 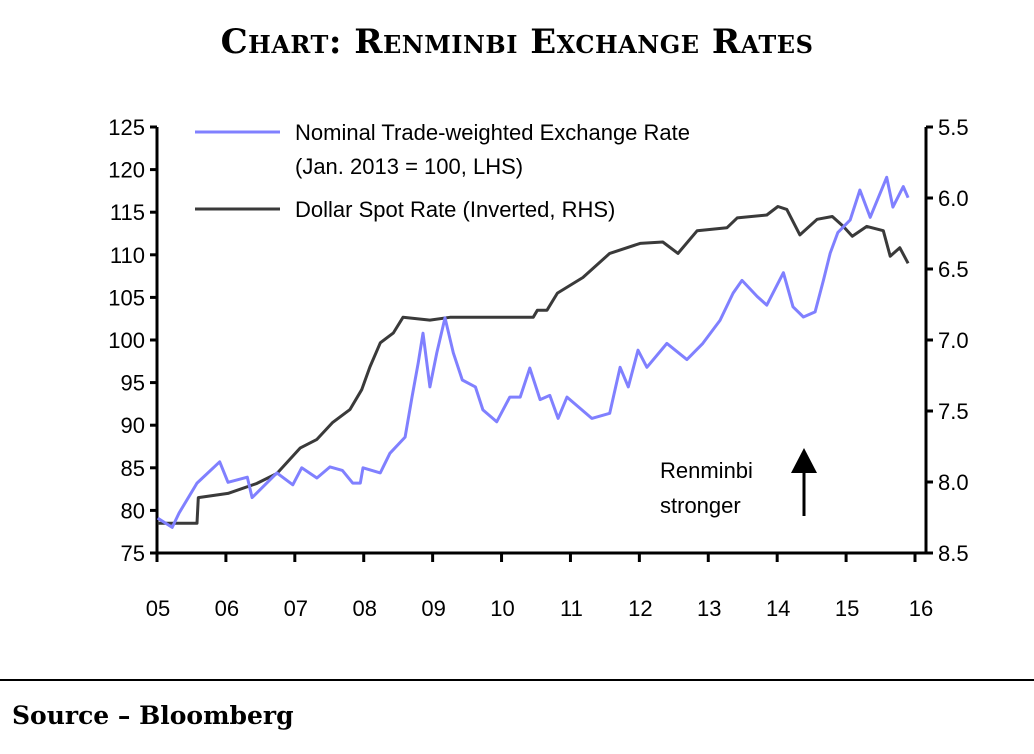 I want to click on left-tick-label: 100, so click(x=126, y=340).